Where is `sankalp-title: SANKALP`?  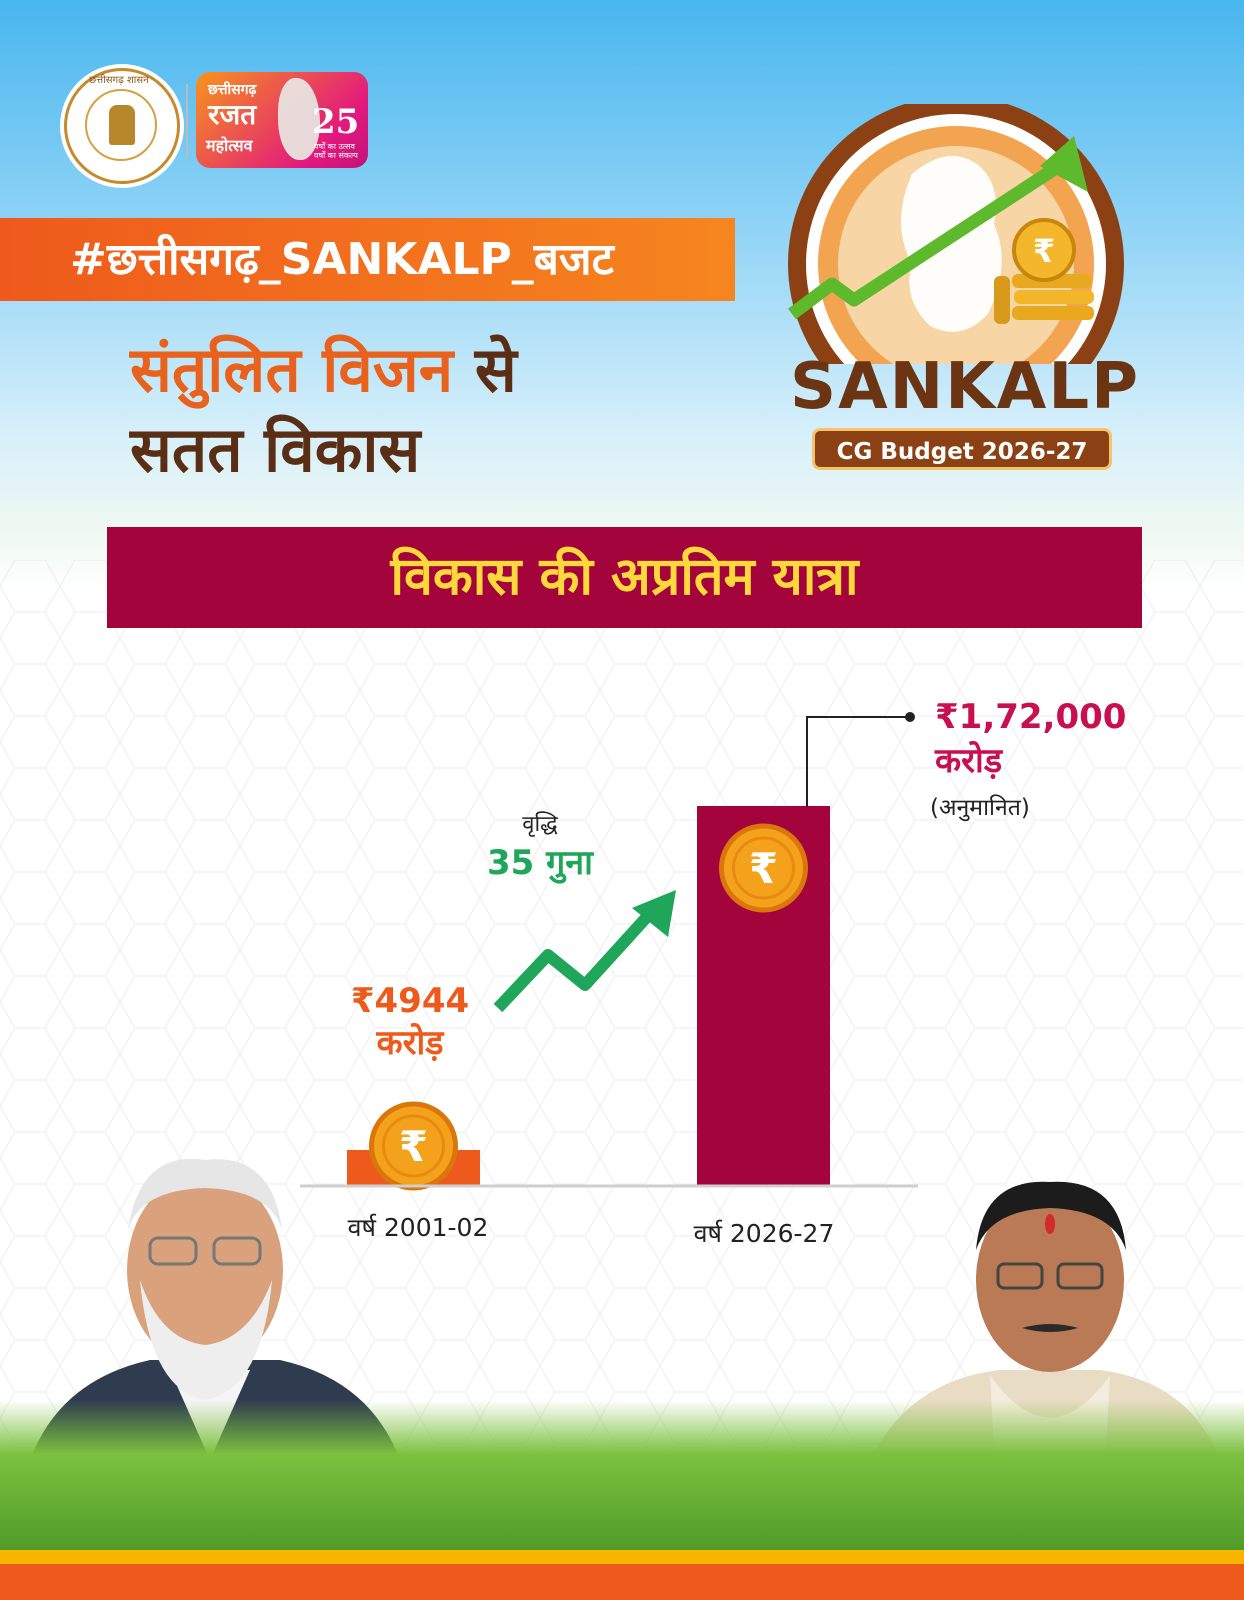 sankalp-title: SANKALP is located at coordinates (965, 387).